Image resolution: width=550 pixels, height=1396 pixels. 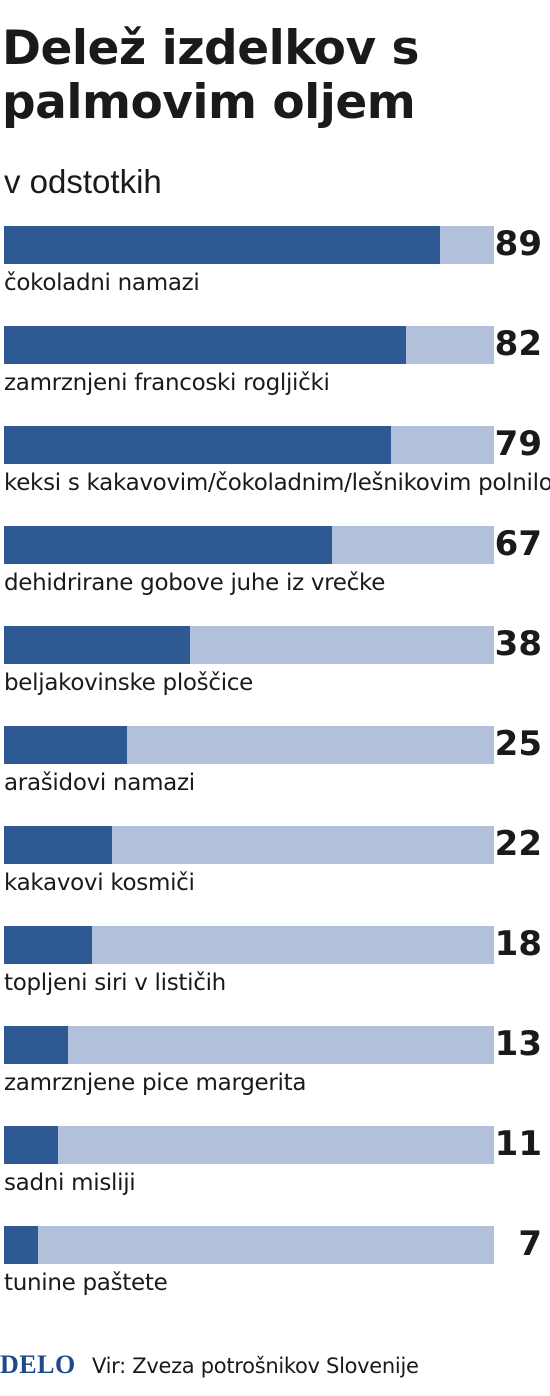 I want to click on category-label: dehidrirane gobove juhe iz vrečke, so click(x=195, y=583).